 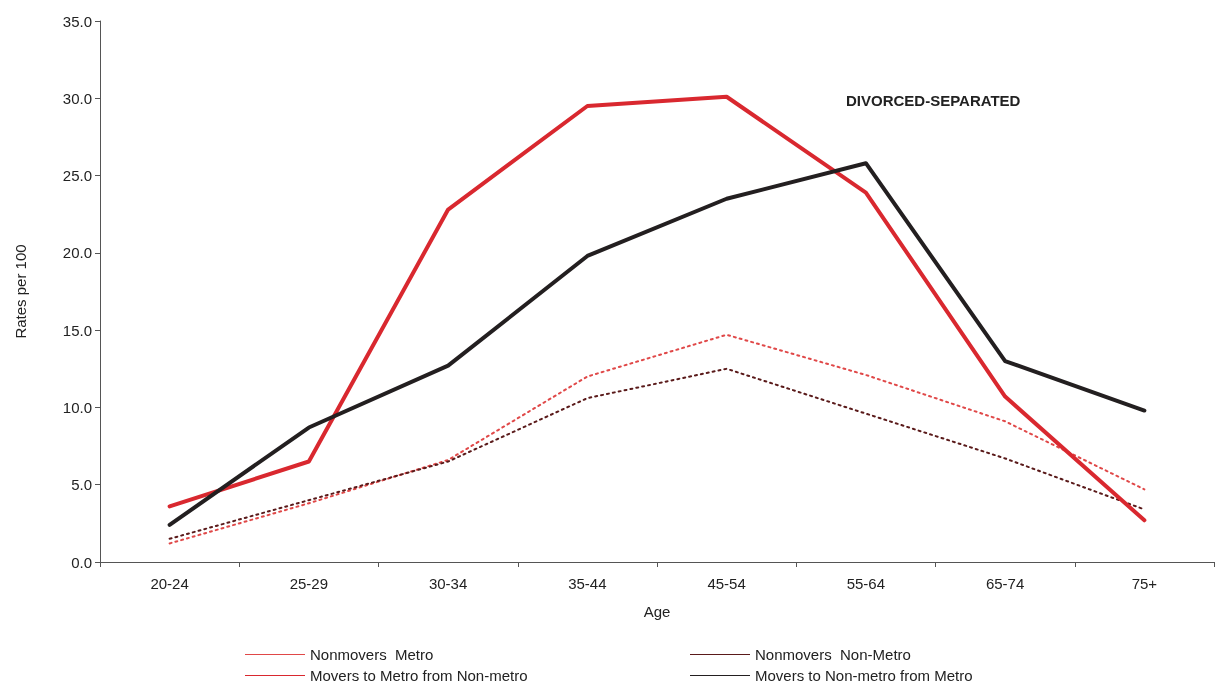 What do you see at coordinates (1005, 583) in the screenshot?
I see `x-tick-label: 65-74` at bounding box center [1005, 583].